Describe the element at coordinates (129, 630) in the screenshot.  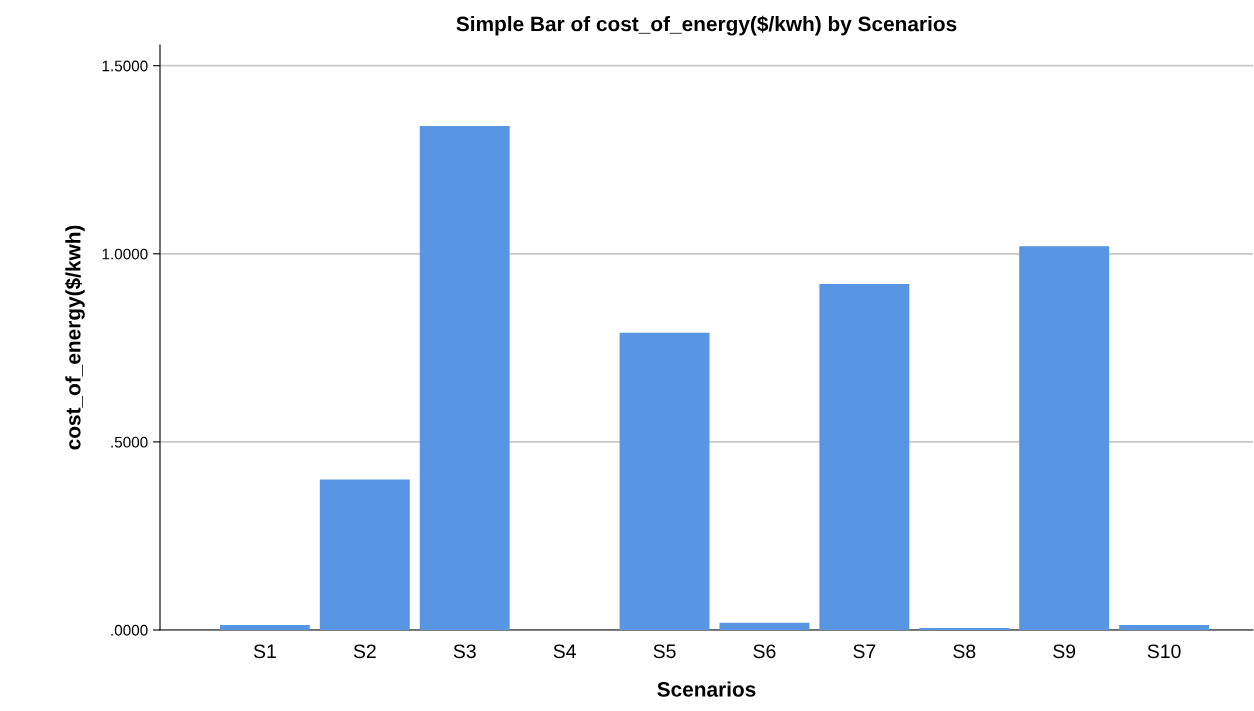
I see `y-tick-label: .0000` at that location.